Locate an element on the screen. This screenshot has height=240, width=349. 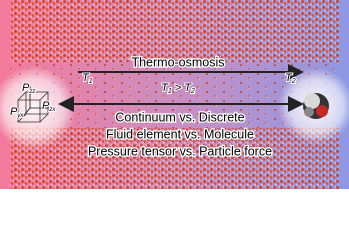
comparison: Fluid element vs. Molecule is located at coordinates (180, 134).